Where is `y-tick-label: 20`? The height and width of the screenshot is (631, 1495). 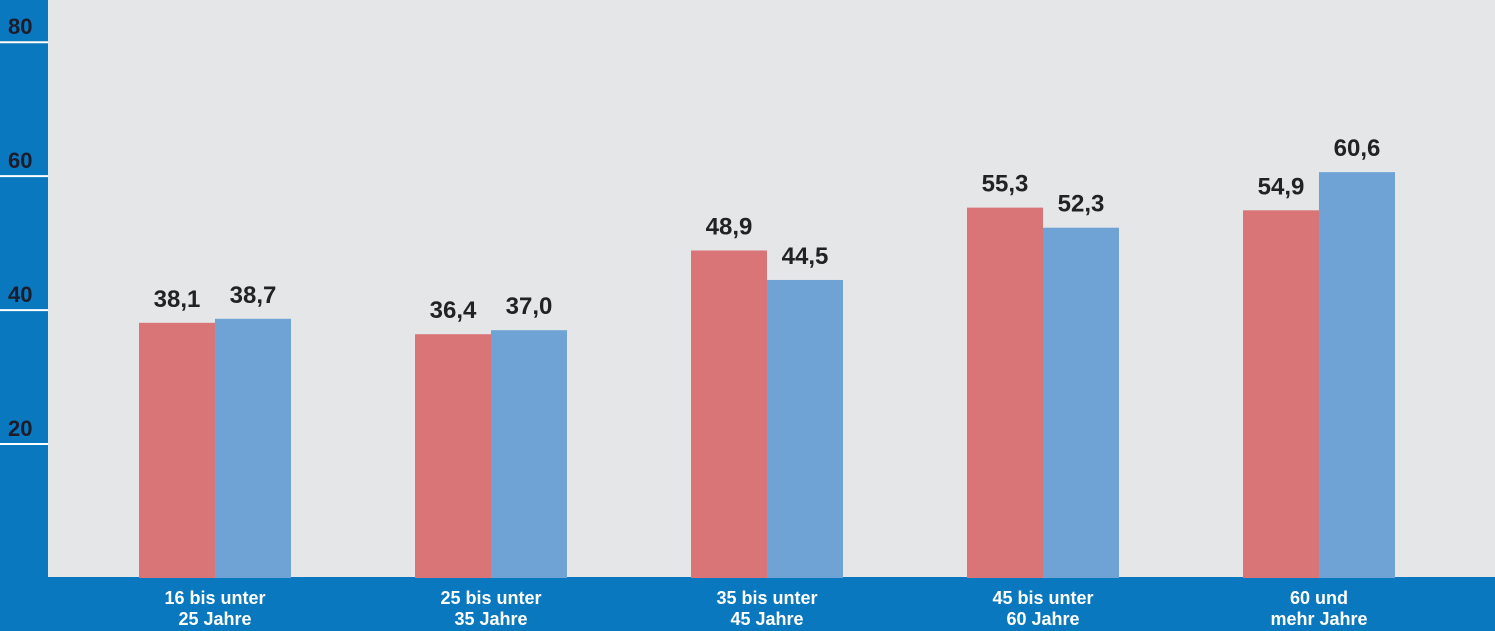
y-tick-label: 20 is located at coordinates (20, 428).